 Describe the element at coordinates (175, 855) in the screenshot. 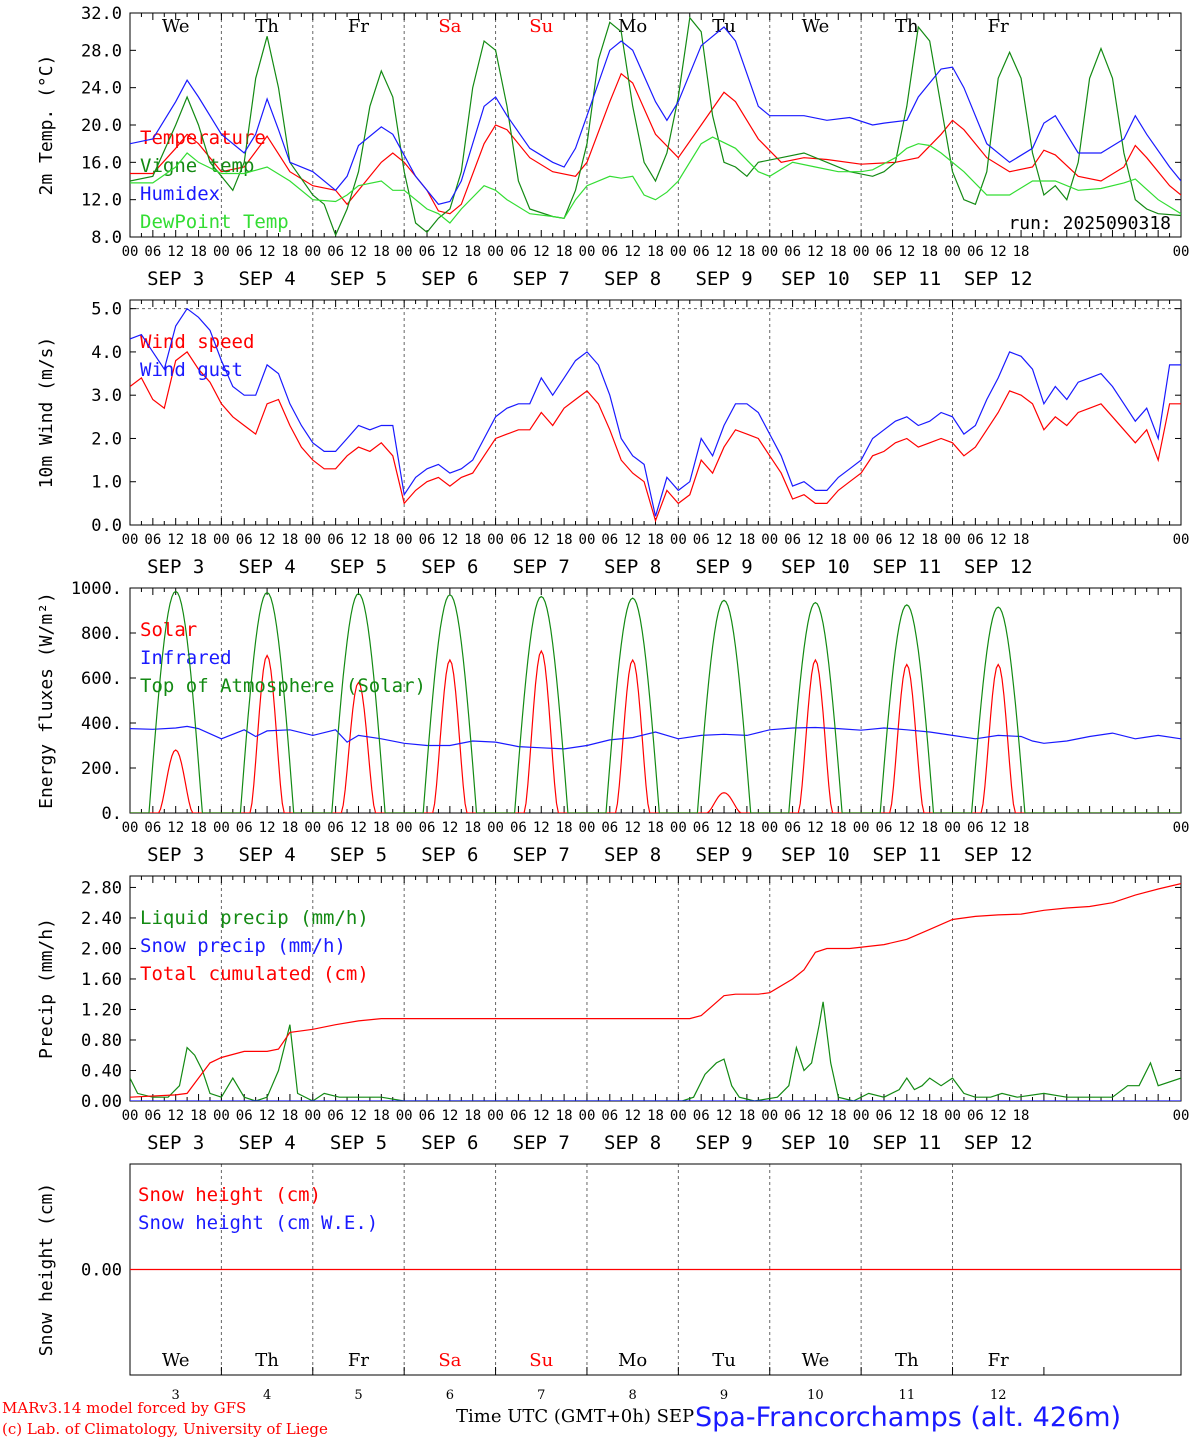

I see `date-label: SEP 3` at that location.